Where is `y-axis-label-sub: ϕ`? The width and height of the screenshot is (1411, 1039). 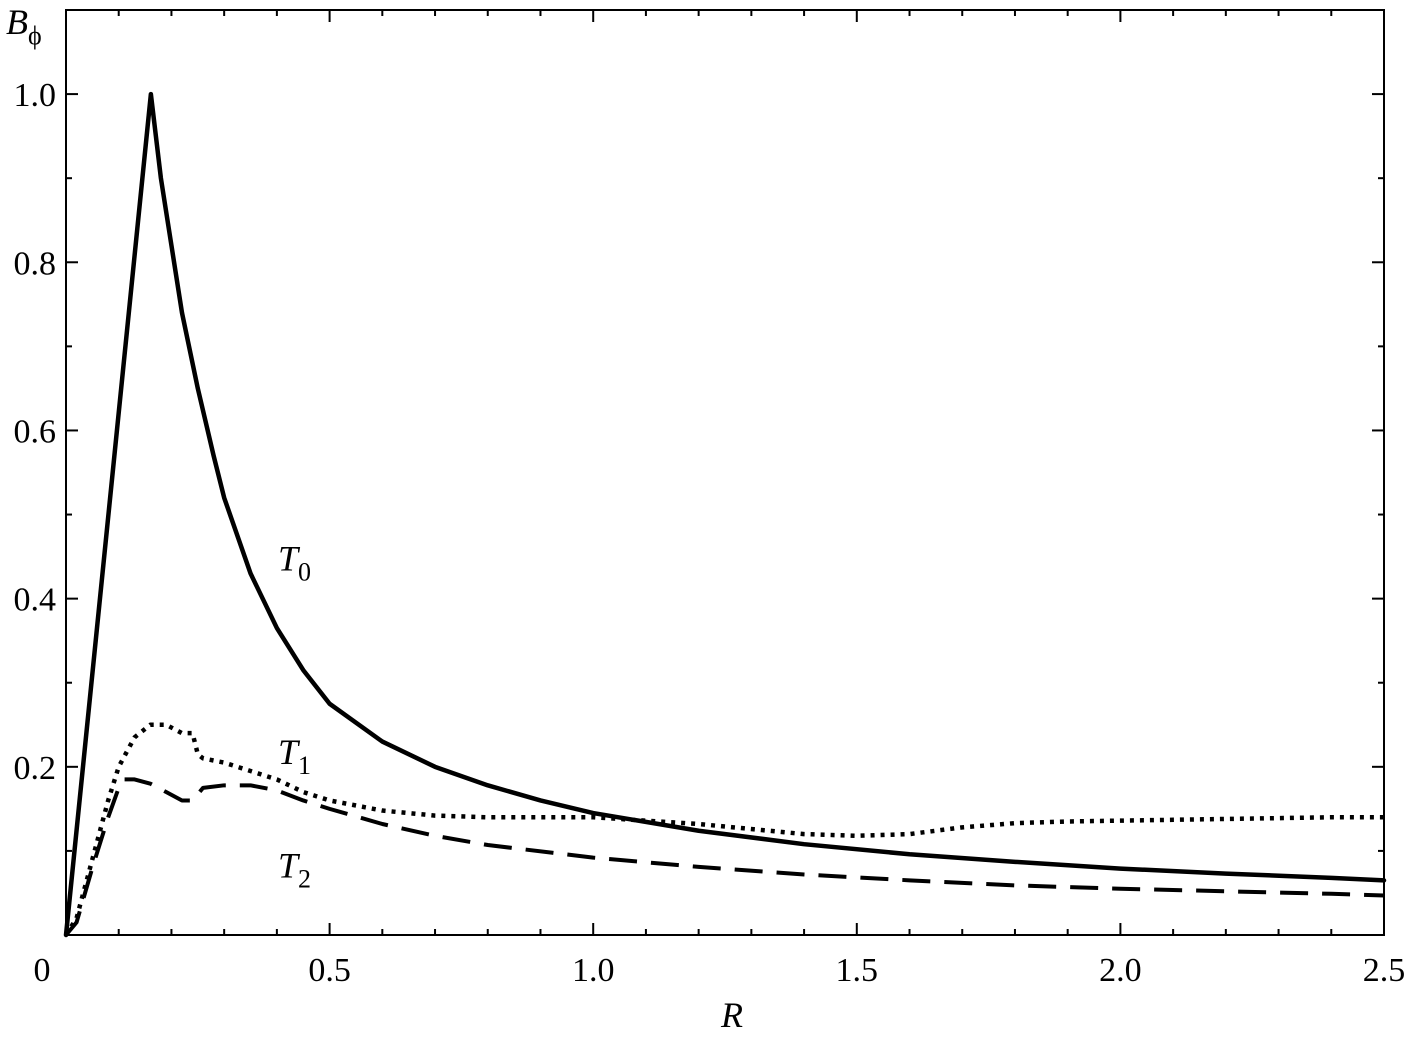 y-axis-label-sub: ϕ is located at coordinates (35, 35).